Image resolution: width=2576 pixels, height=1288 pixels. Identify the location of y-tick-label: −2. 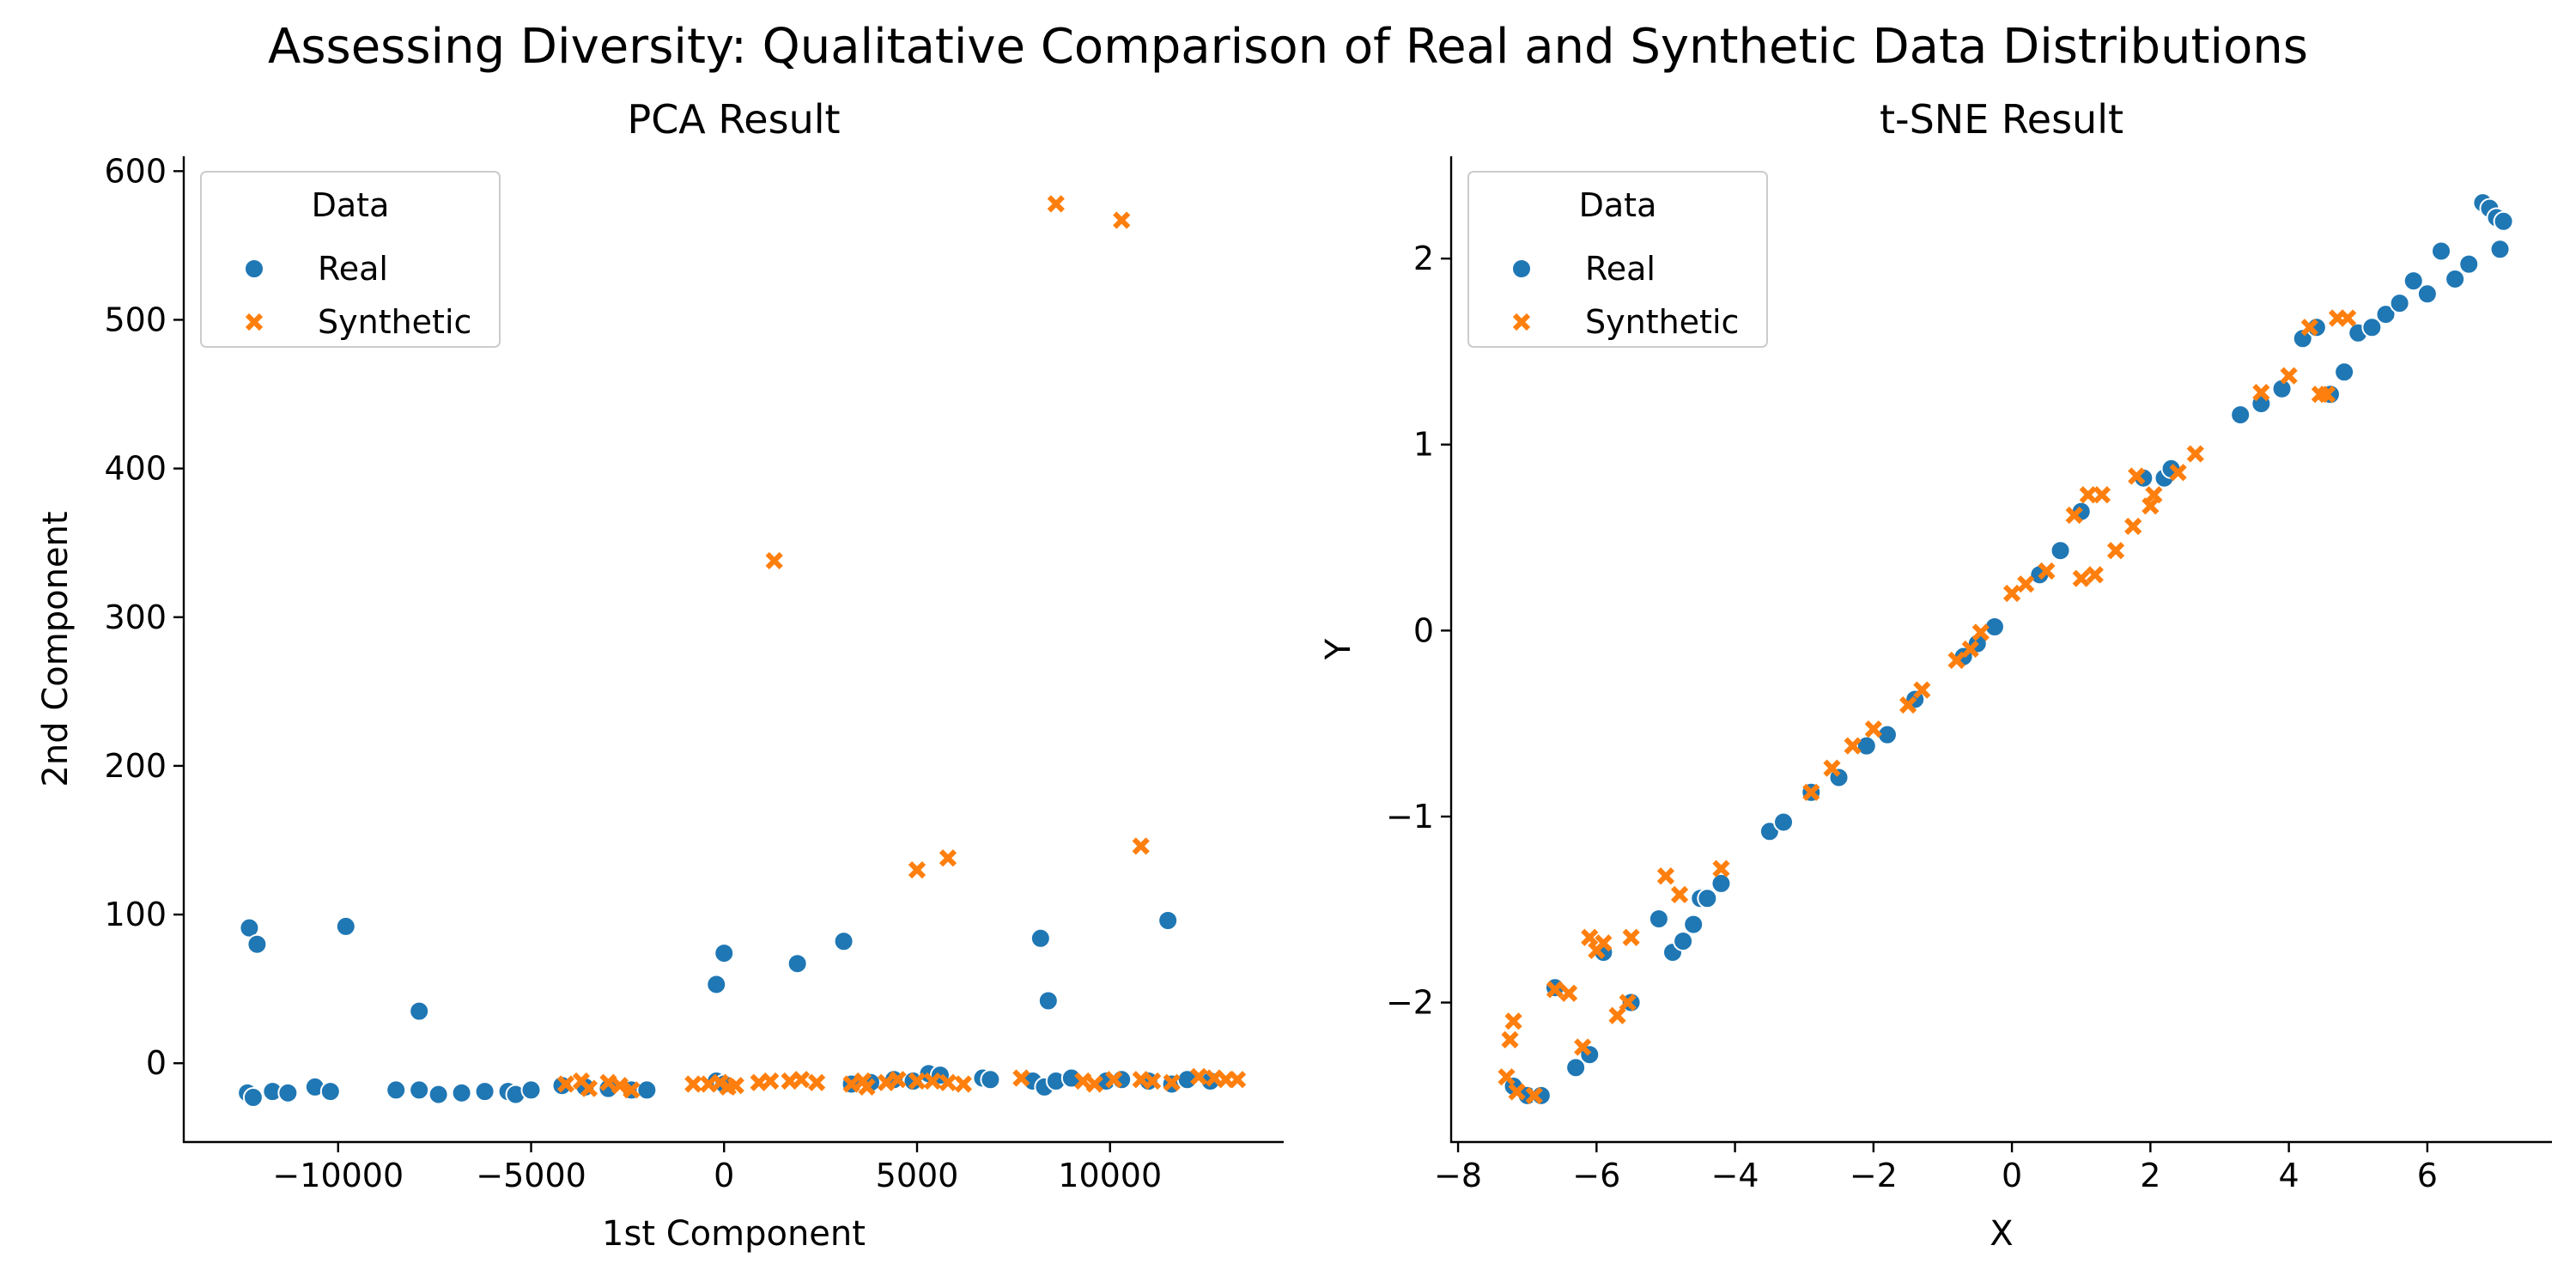
(1410, 1003).